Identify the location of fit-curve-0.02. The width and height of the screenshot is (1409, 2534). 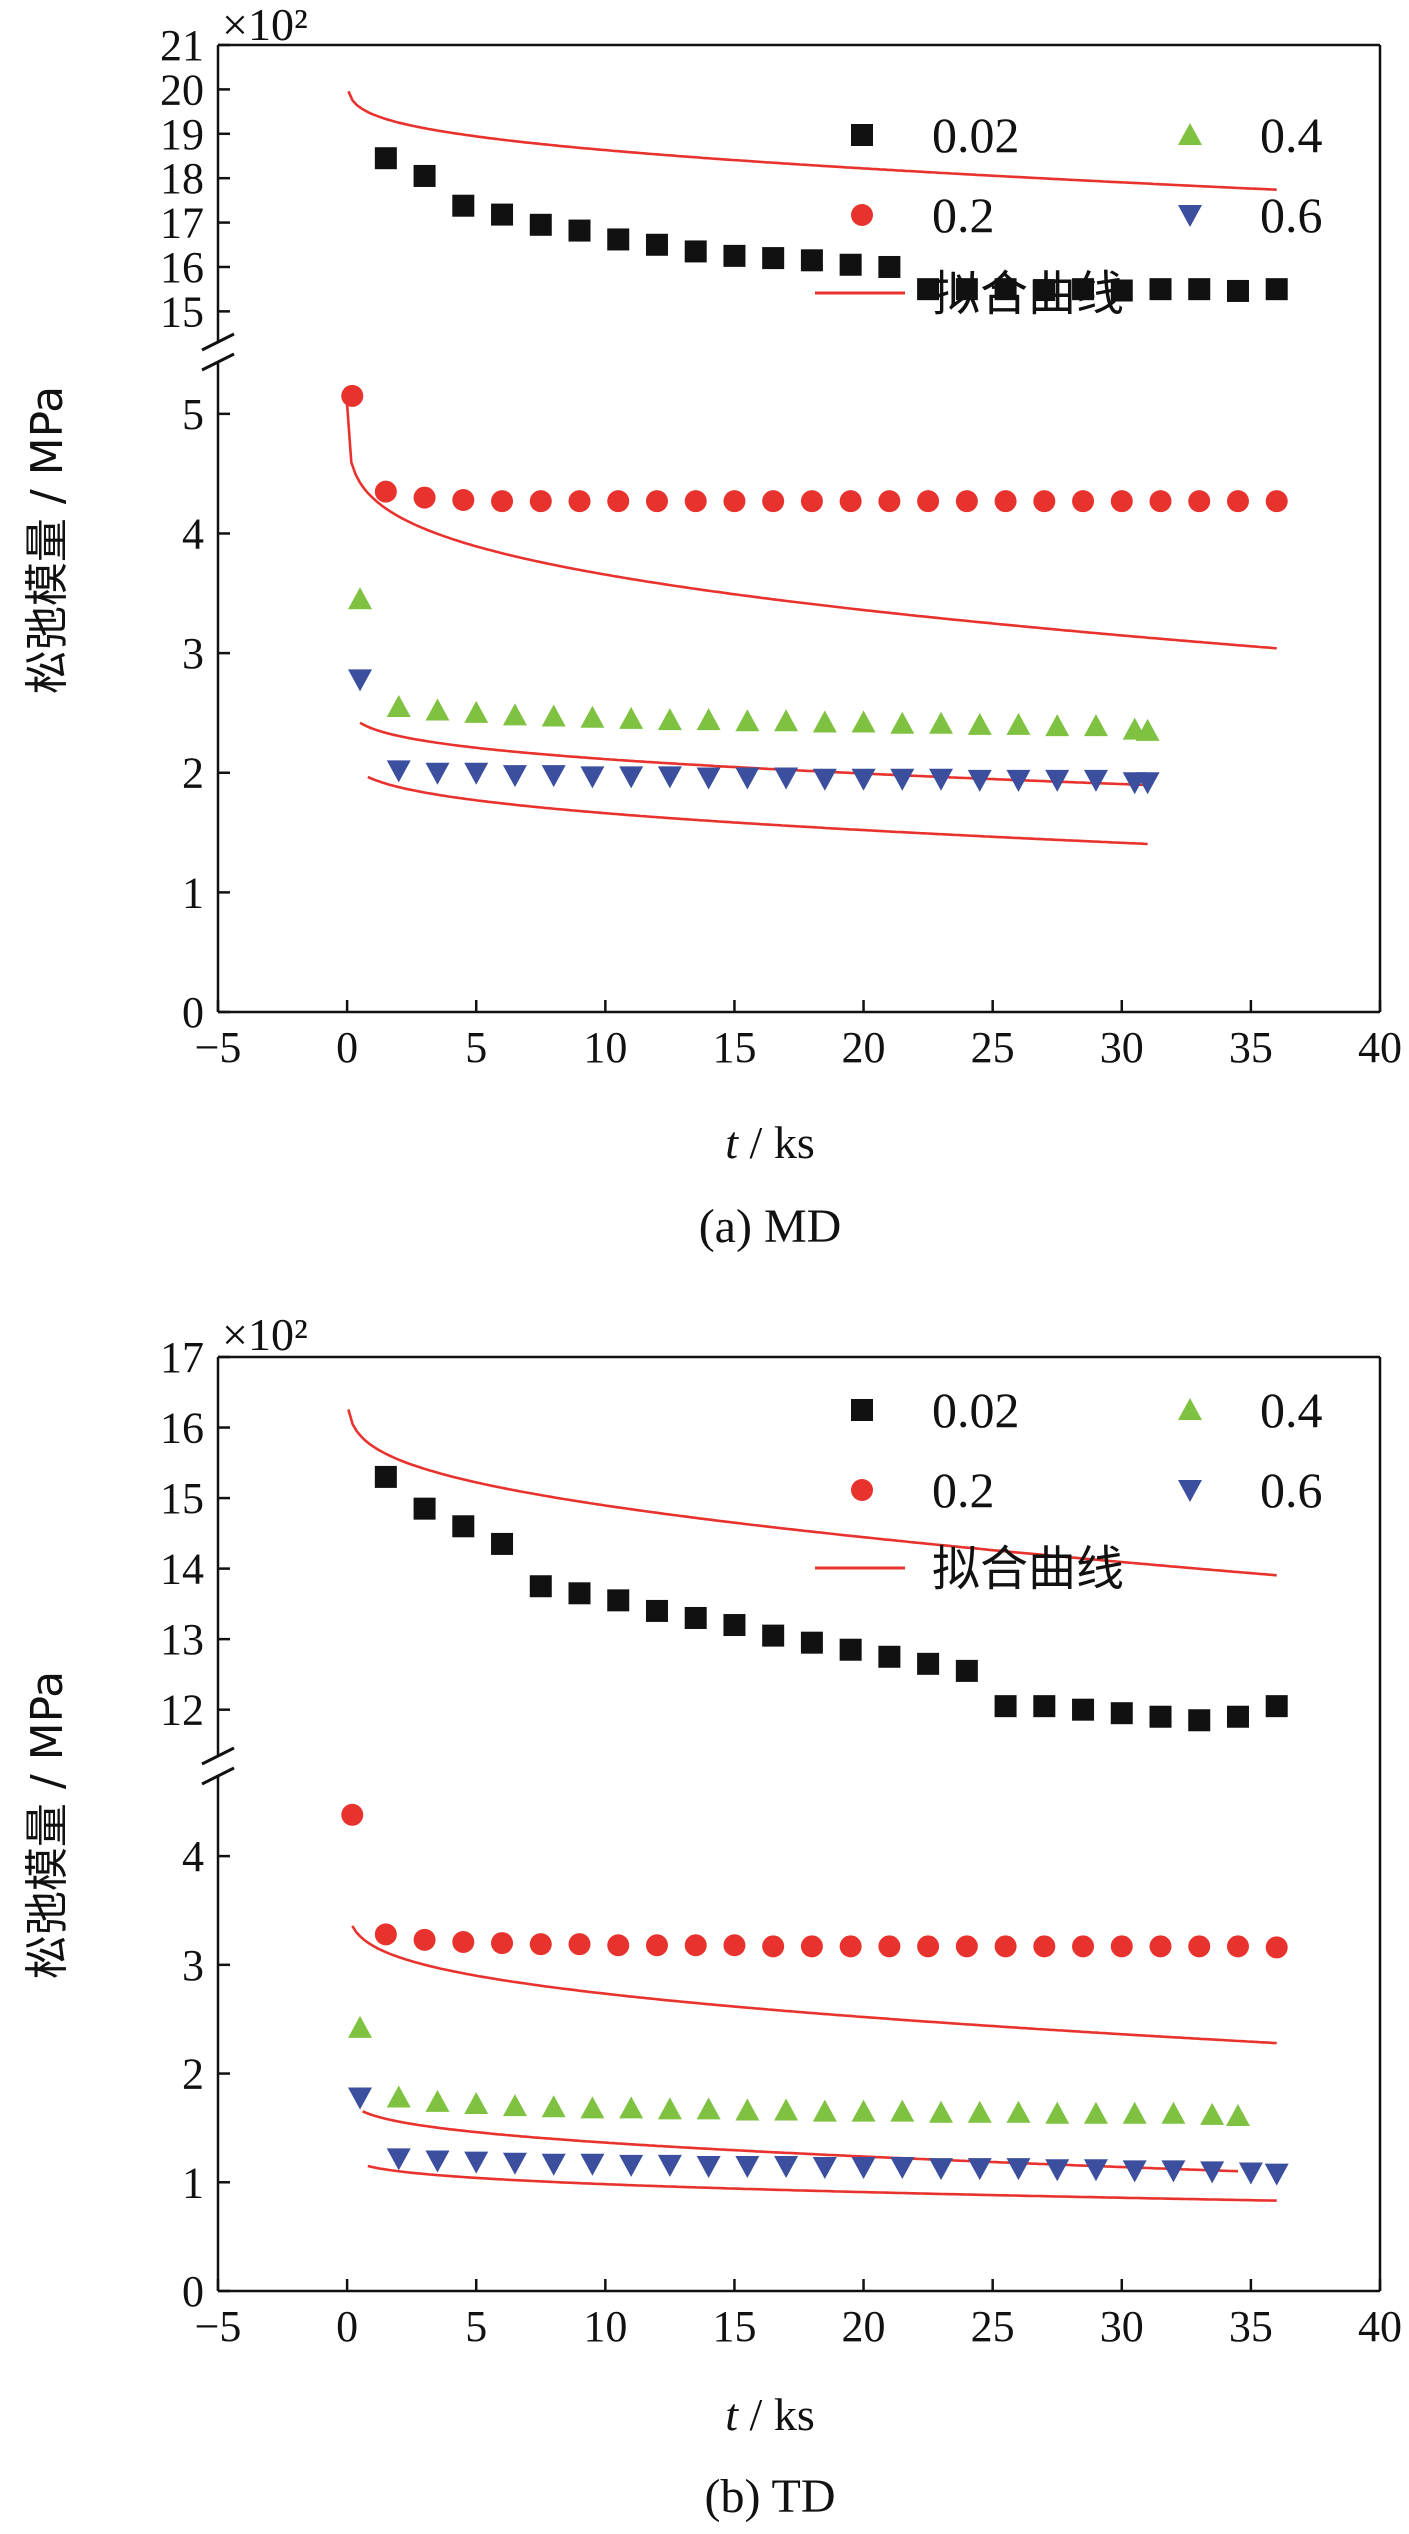
(812, 1493).